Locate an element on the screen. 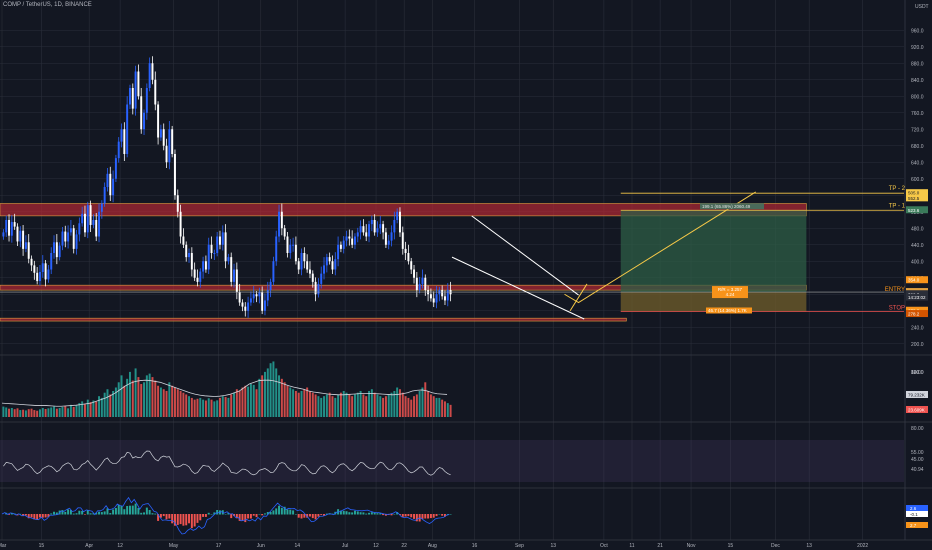 The width and height of the screenshot is (932, 550). macd-tag-label: 2.6 is located at coordinates (913, 508).